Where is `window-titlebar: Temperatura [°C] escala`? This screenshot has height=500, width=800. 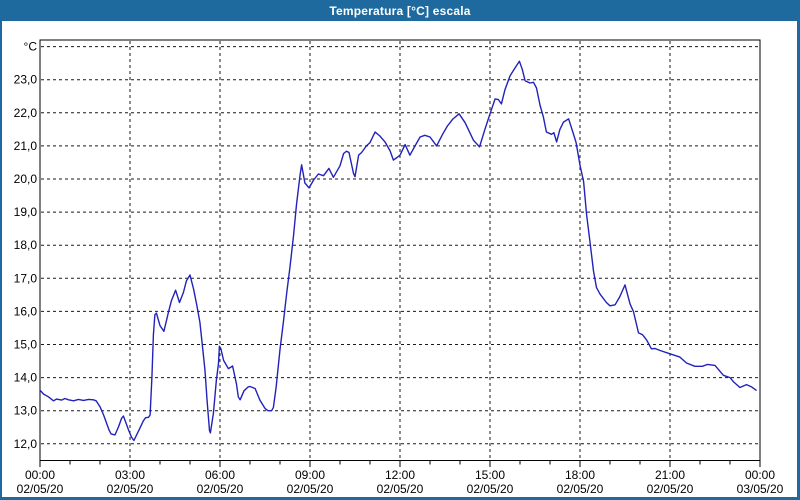
window-titlebar: Temperatura [°C] escala is located at coordinates (400, 10).